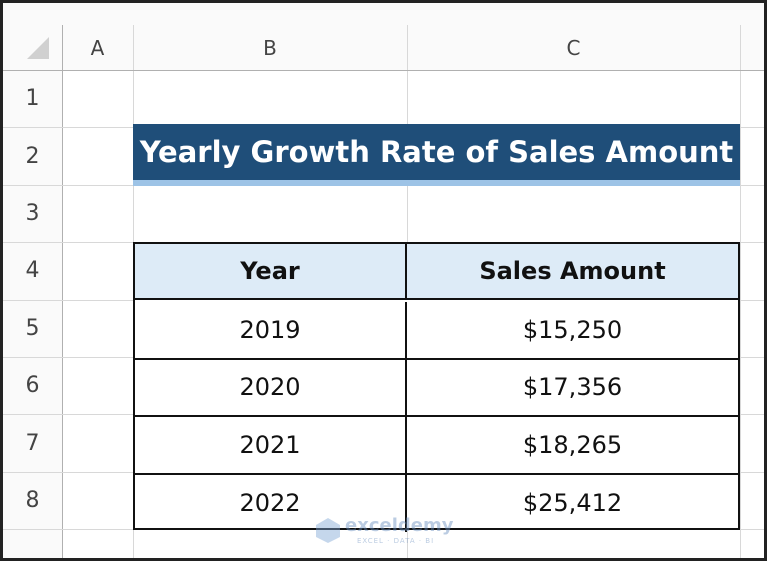  What do you see at coordinates (573, 47) in the screenshot?
I see `column-header: C` at bounding box center [573, 47].